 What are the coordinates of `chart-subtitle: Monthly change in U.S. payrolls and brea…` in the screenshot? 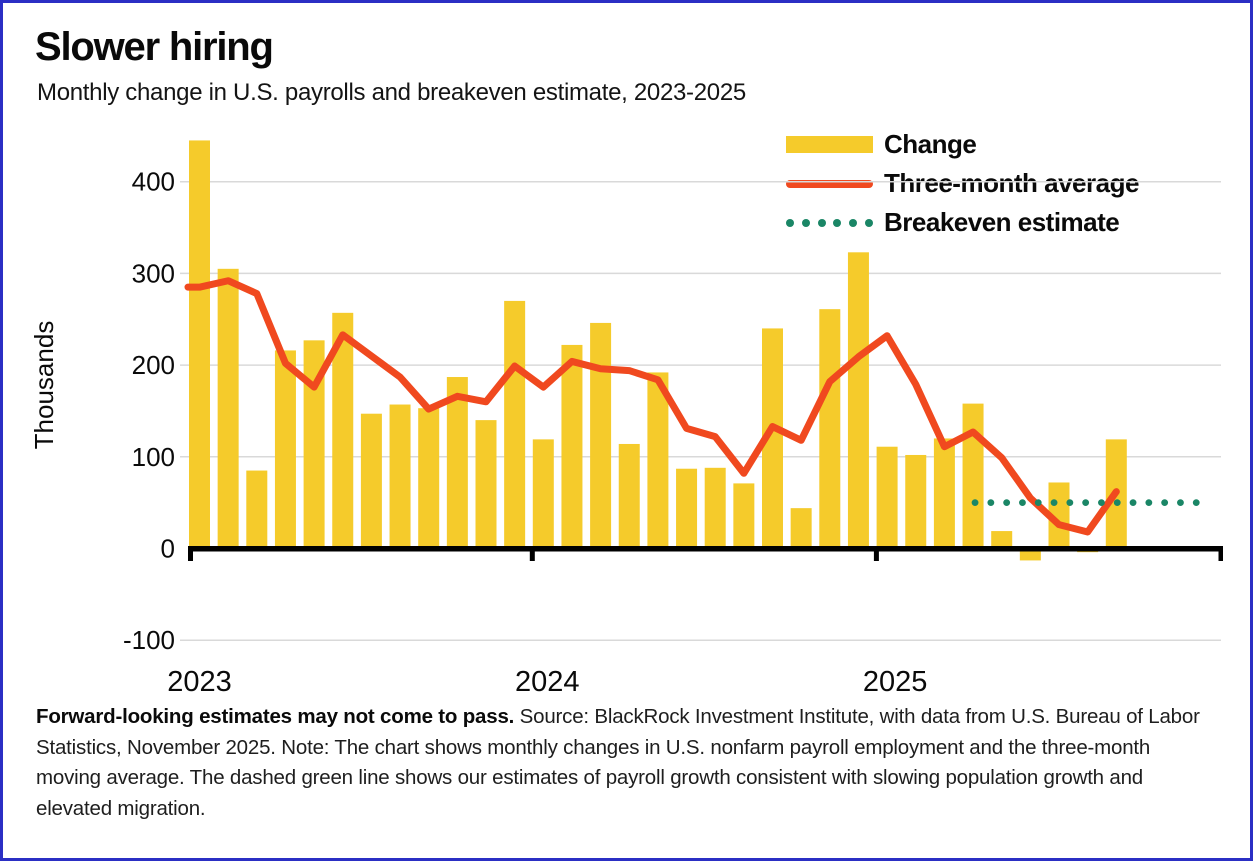 It's located at (391, 92).